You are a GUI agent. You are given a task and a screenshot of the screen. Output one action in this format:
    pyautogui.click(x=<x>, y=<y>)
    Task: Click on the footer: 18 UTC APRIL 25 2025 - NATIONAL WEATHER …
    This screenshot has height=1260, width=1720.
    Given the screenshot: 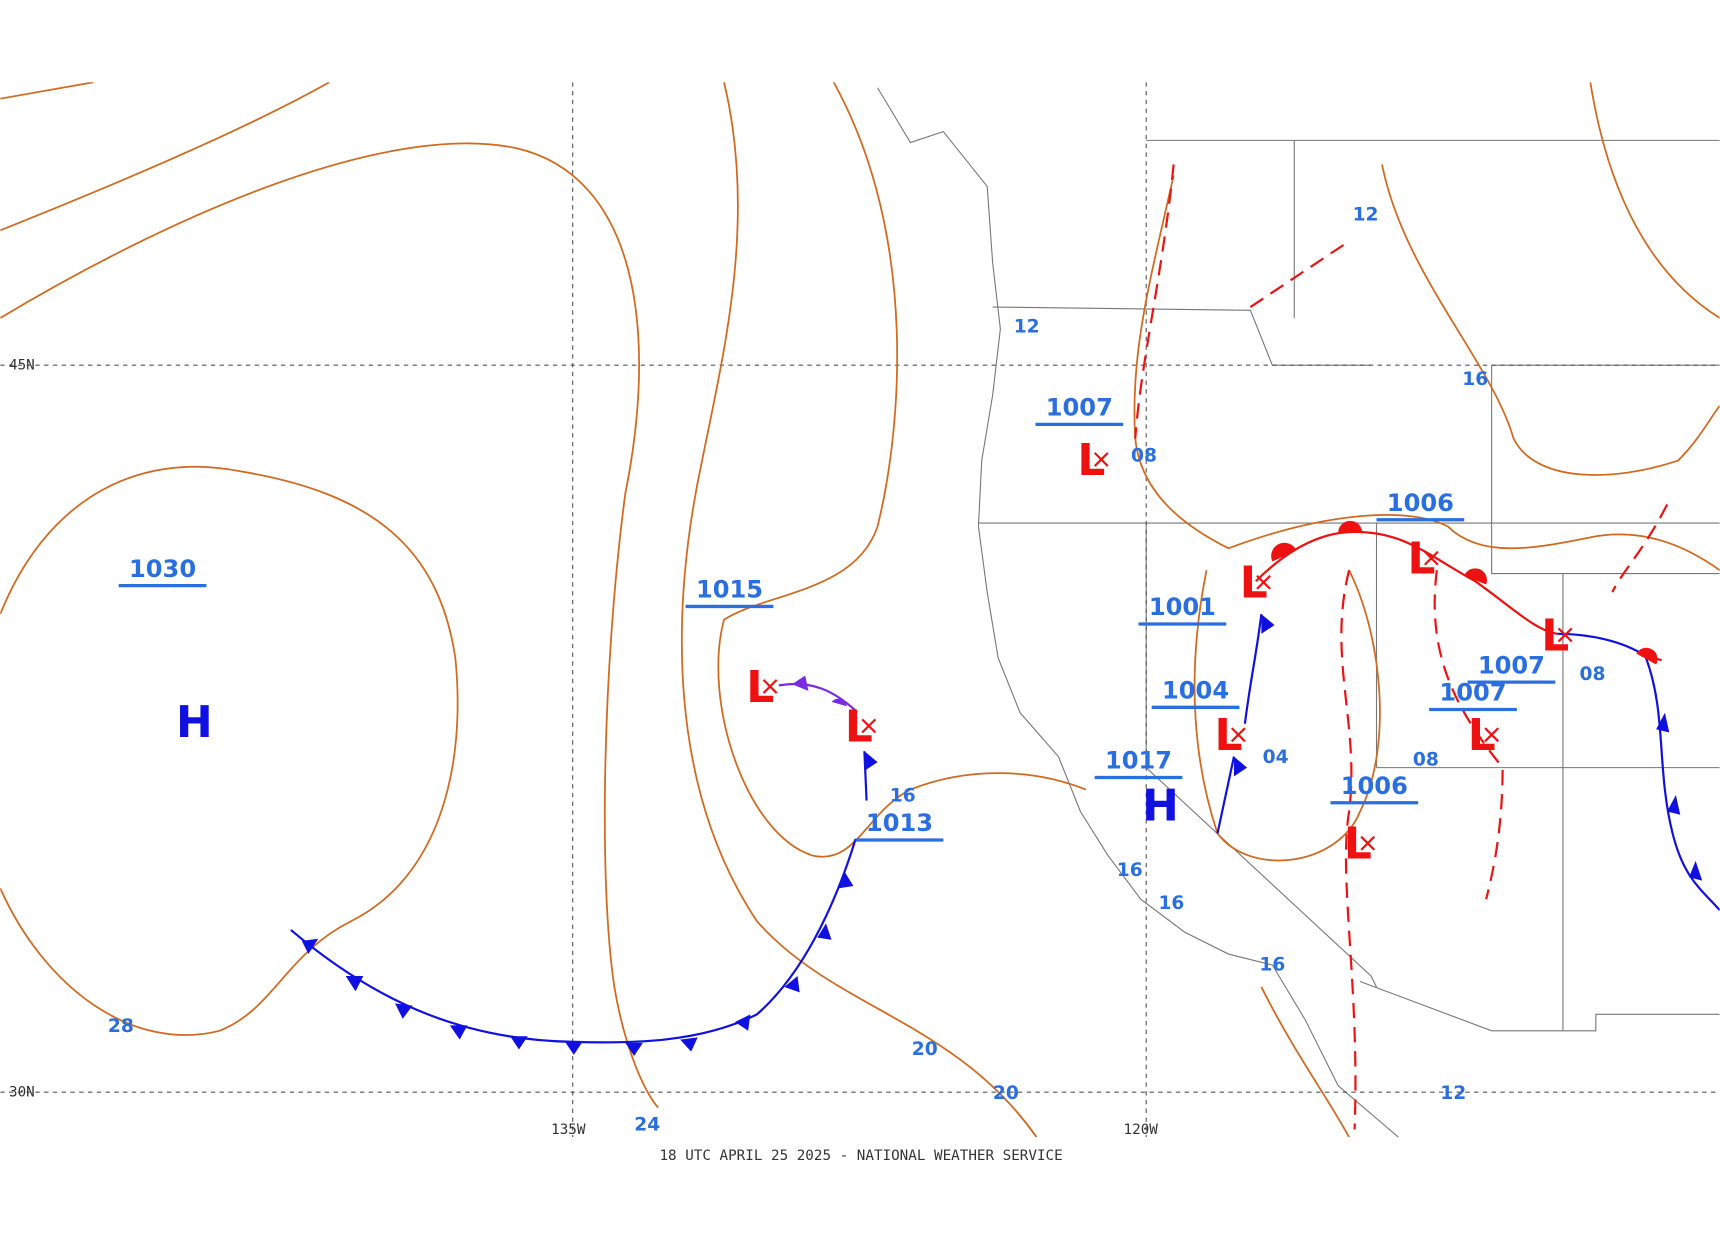 What is the action you would take?
    pyautogui.click(x=860, y=1156)
    